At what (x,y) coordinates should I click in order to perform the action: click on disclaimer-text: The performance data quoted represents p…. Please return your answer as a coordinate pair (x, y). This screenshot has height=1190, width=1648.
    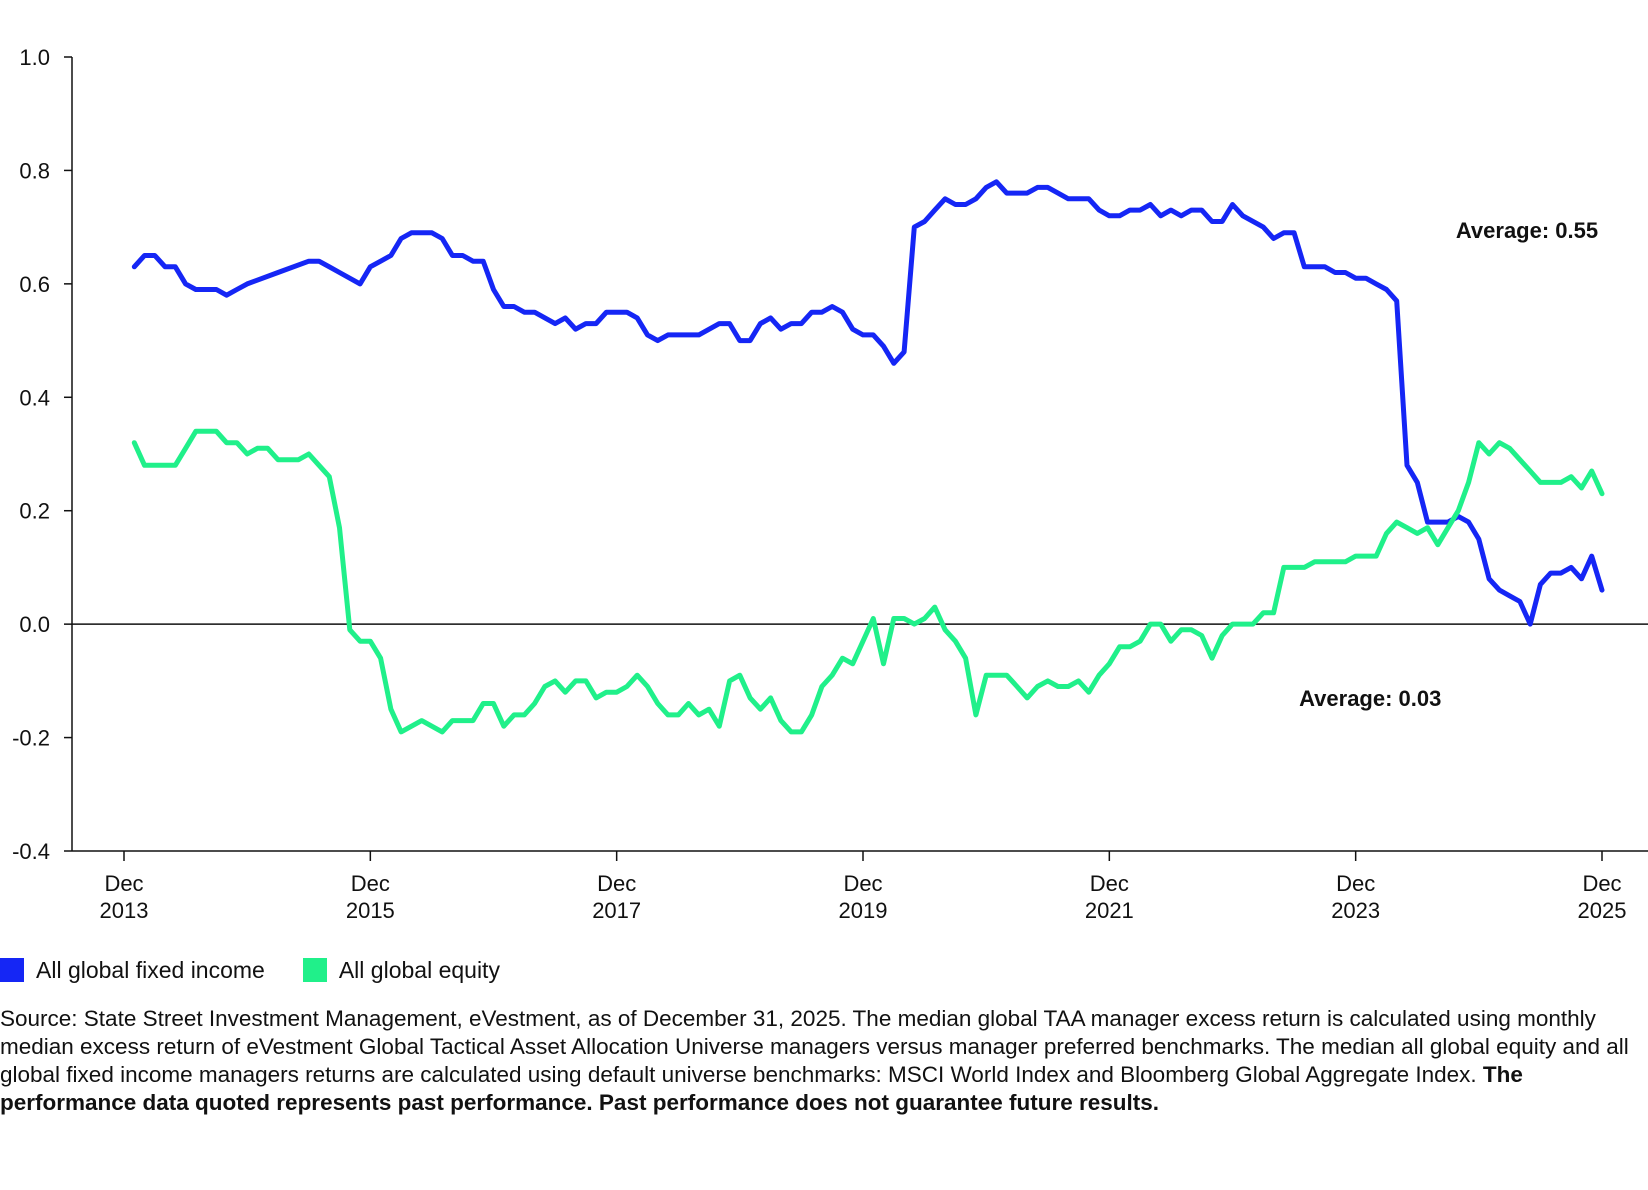
    Looking at the image, I should click on (761, 1088).